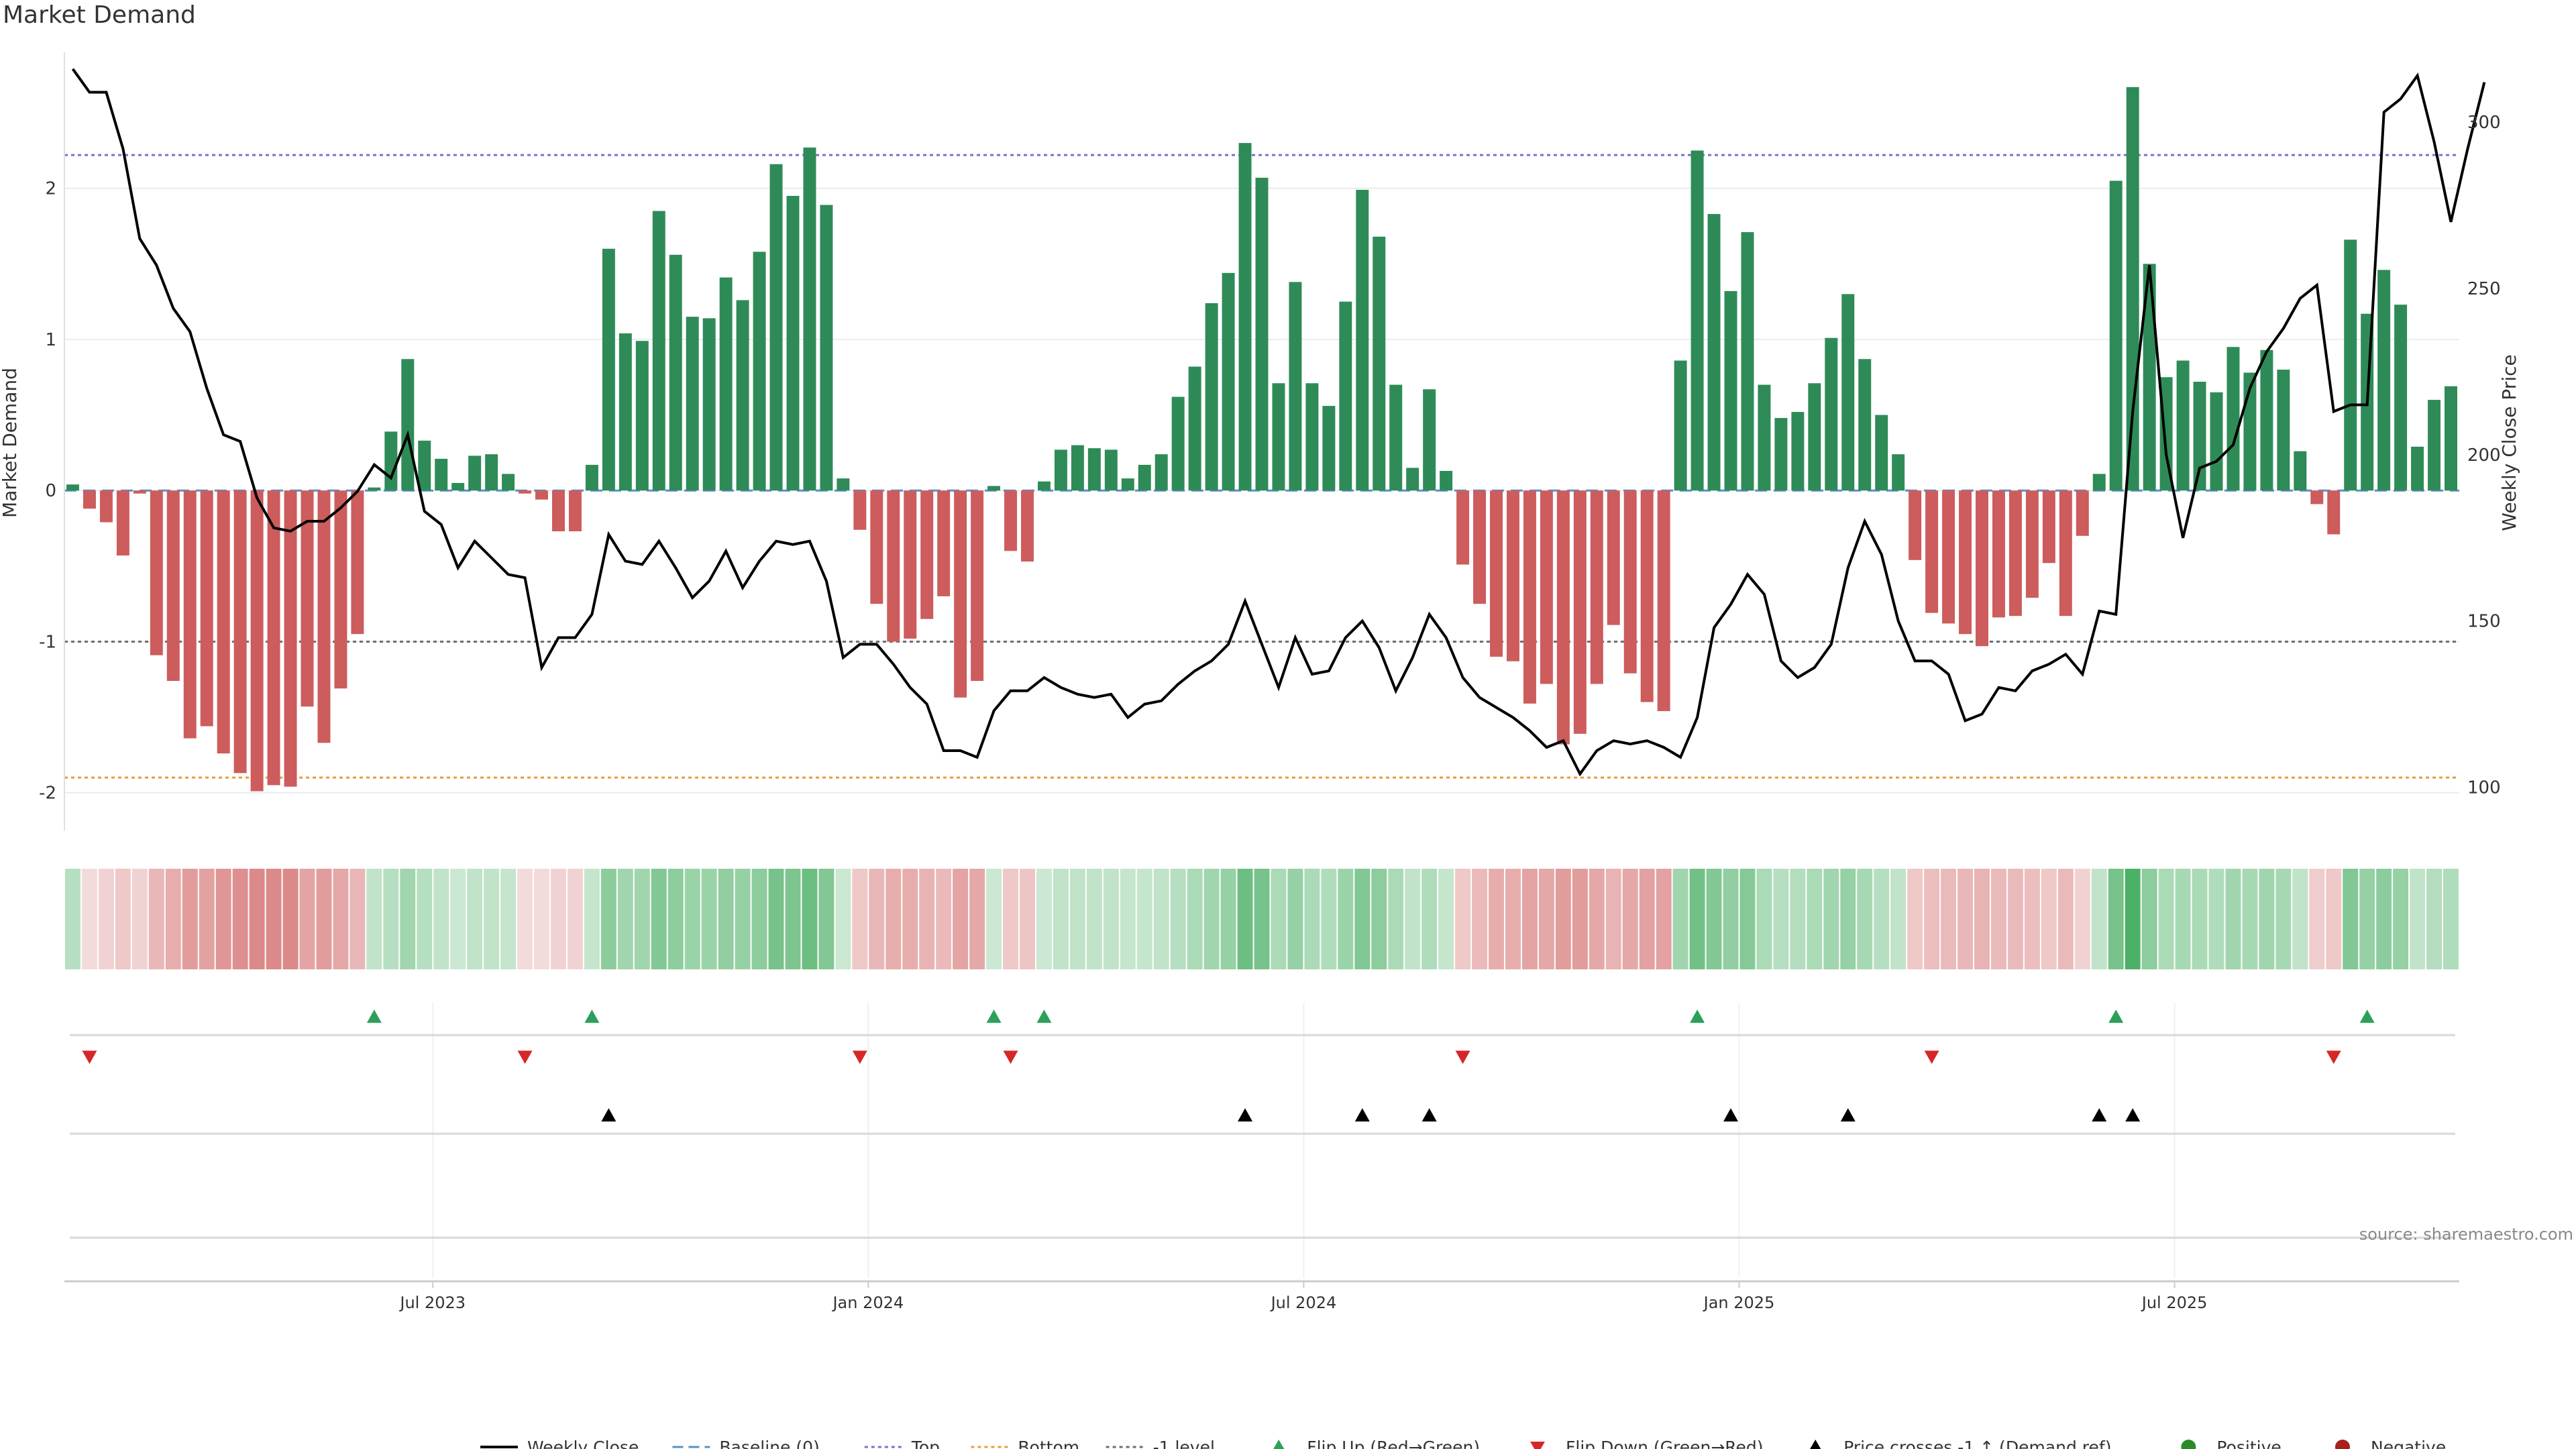  I want to click on y2-axis-label: Weekly Close Price, so click(2509, 442).